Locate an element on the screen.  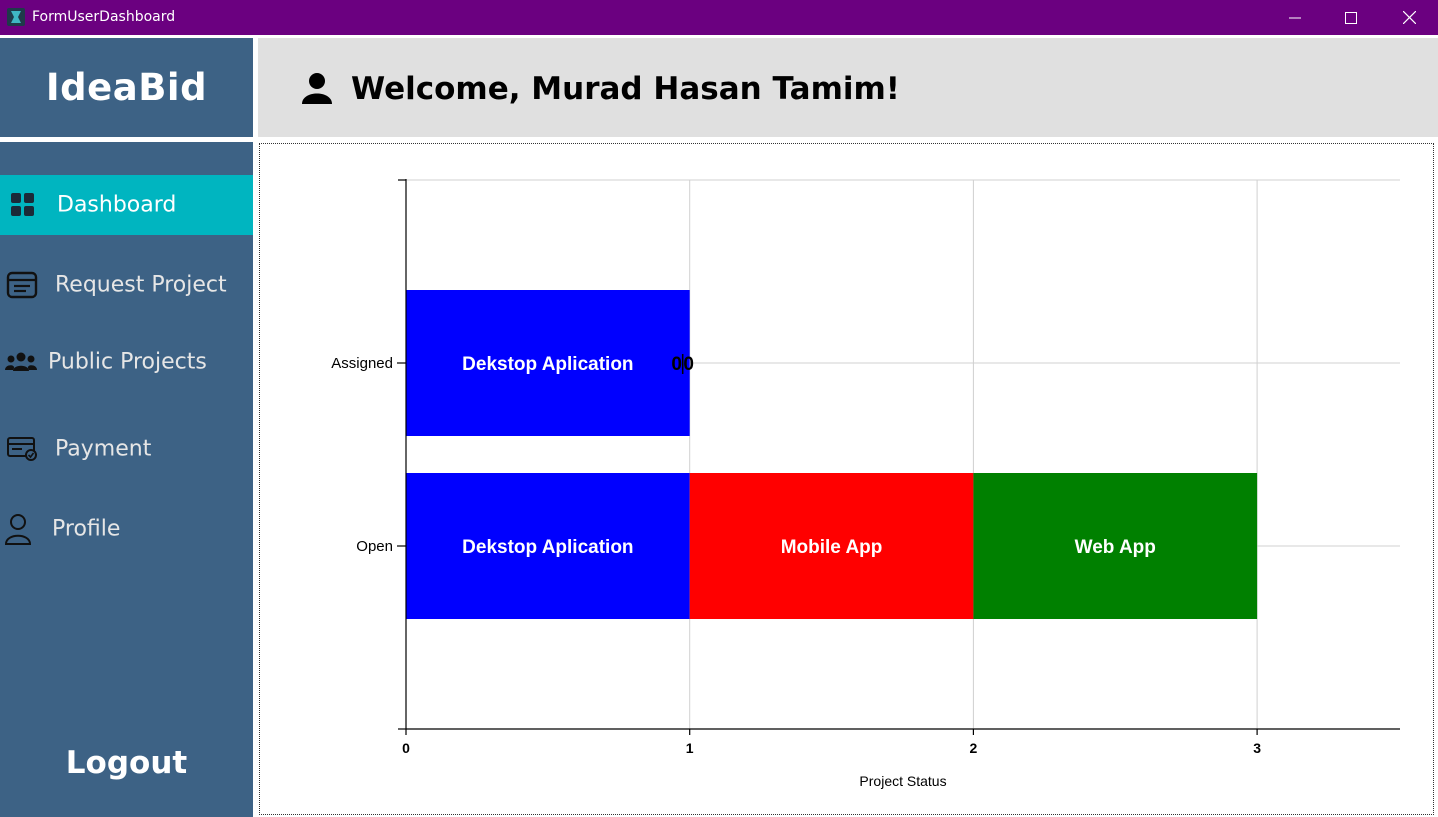
payment-card-icon is located at coordinates (22, 449).